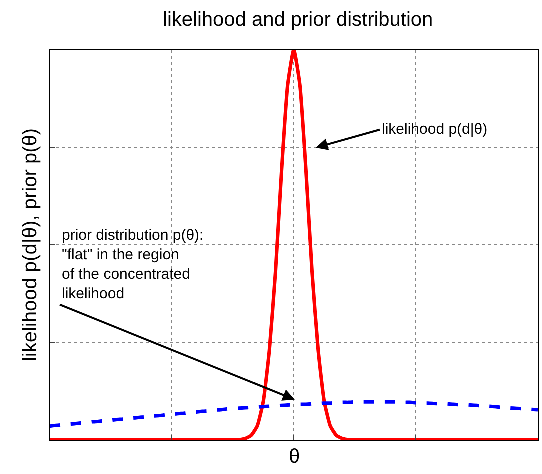 This screenshot has height=474, width=542. What do you see at coordinates (133, 264) in the screenshot?
I see `annotation: prior distribution p(θ): "flat" in the region of the concentrated likelihood` at bounding box center [133, 264].